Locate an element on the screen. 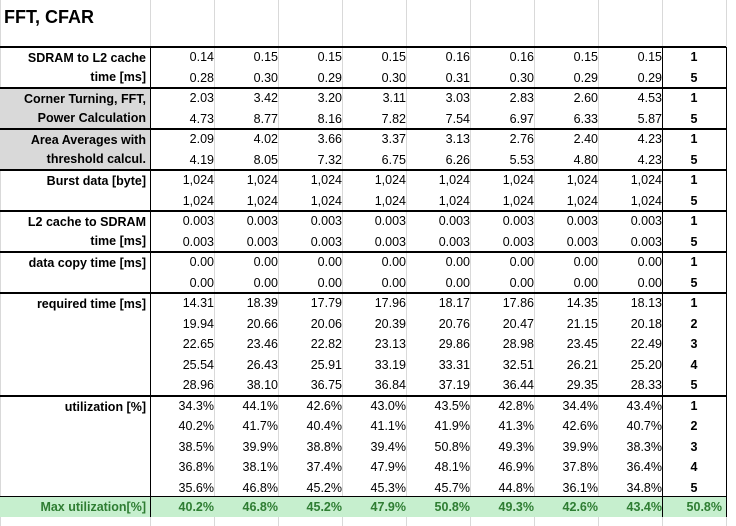  table-cell: 37.4% is located at coordinates (324, 467).